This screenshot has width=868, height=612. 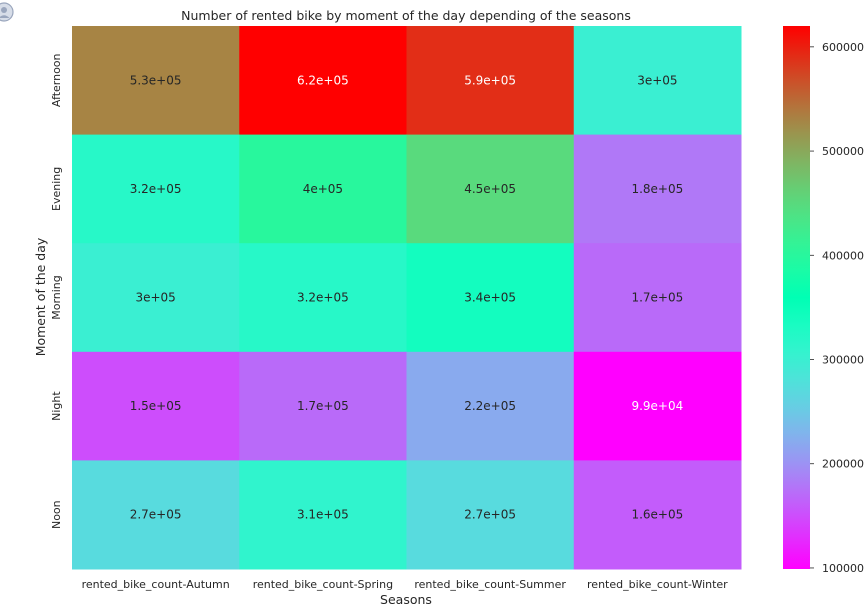 I want to click on x-axis-label: Seasons, so click(x=406, y=599).